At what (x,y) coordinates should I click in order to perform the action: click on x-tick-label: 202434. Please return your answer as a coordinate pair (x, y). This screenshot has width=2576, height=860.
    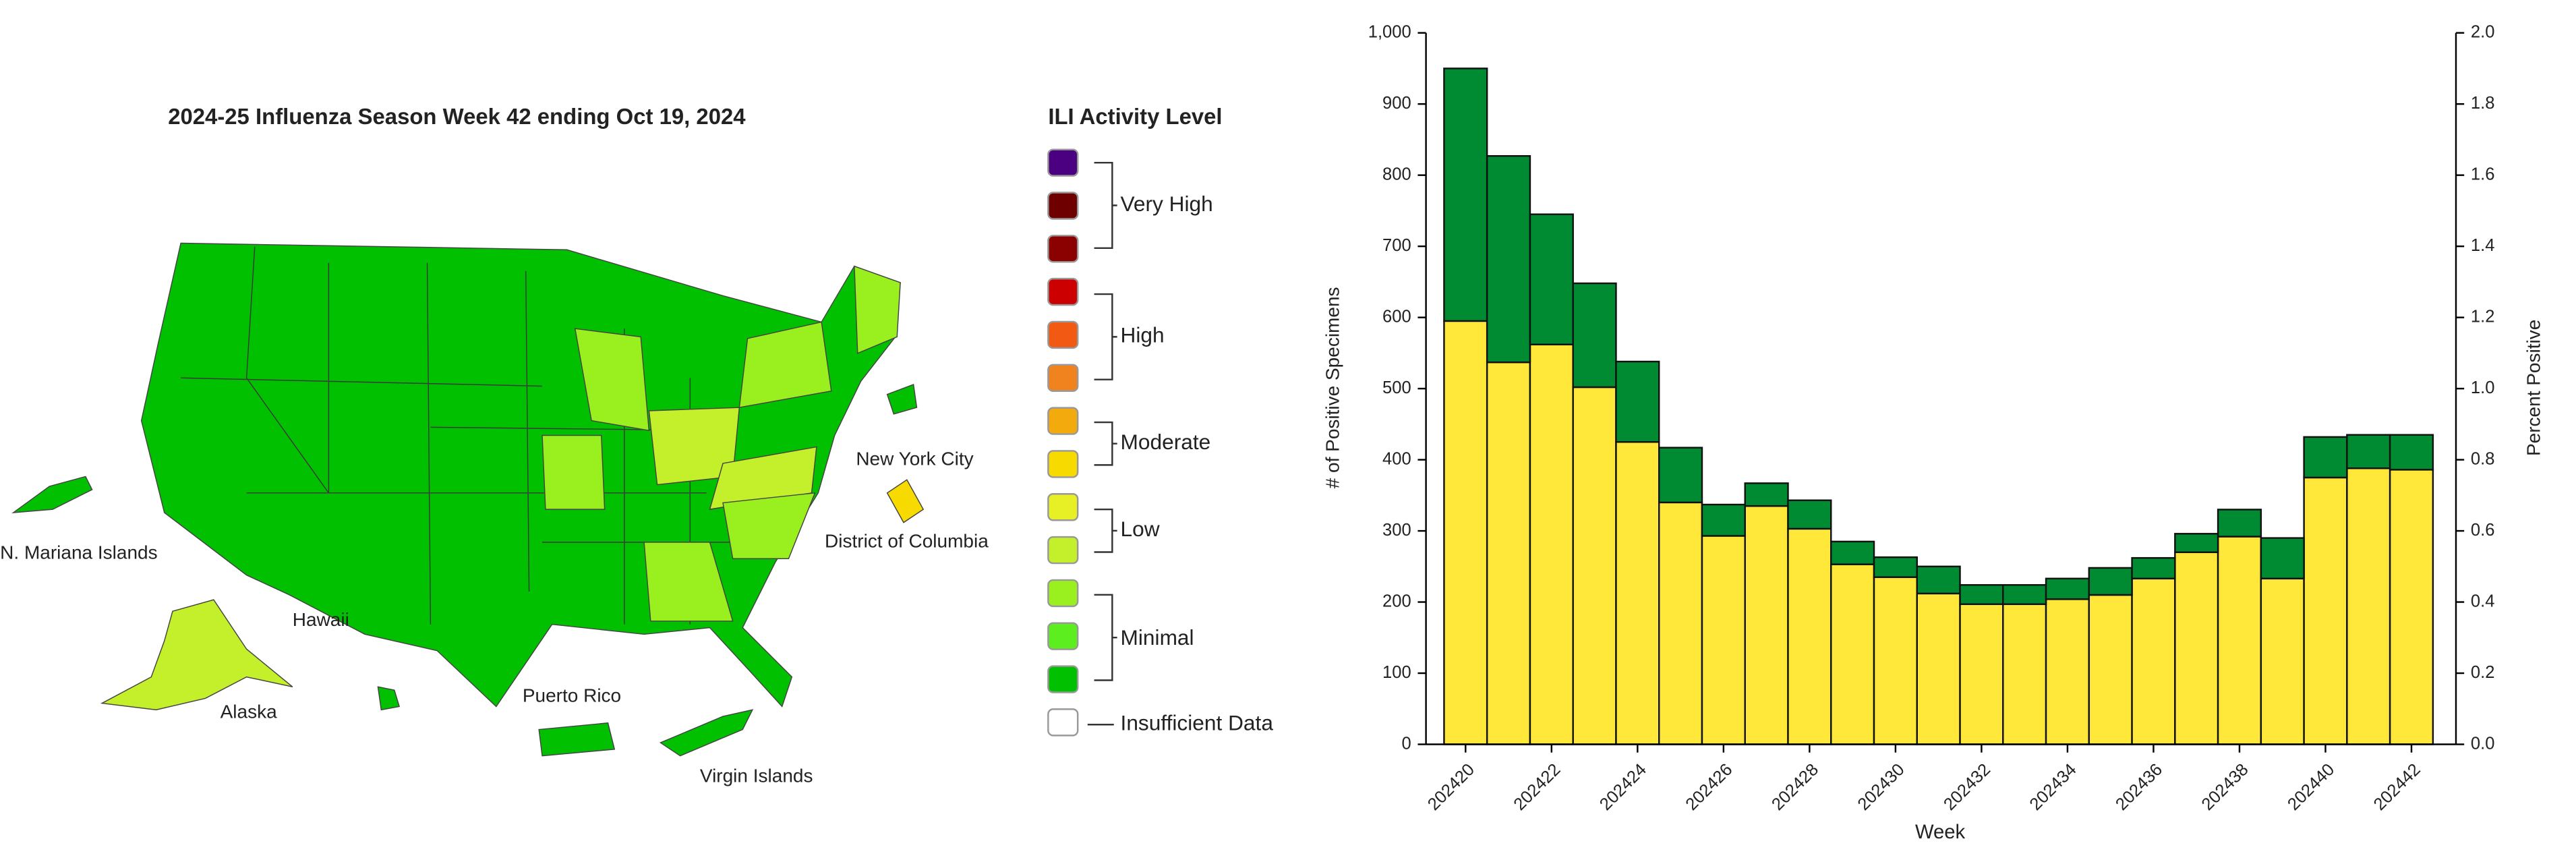
    Looking at the image, I should click on (2053, 787).